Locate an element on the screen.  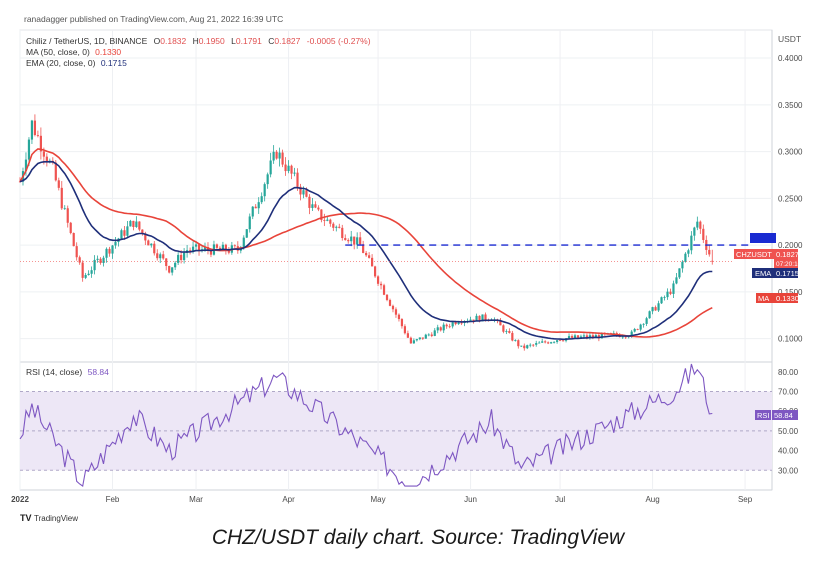
rsi-legend: RSI (14, close) 58.84 is located at coordinates (67, 372).